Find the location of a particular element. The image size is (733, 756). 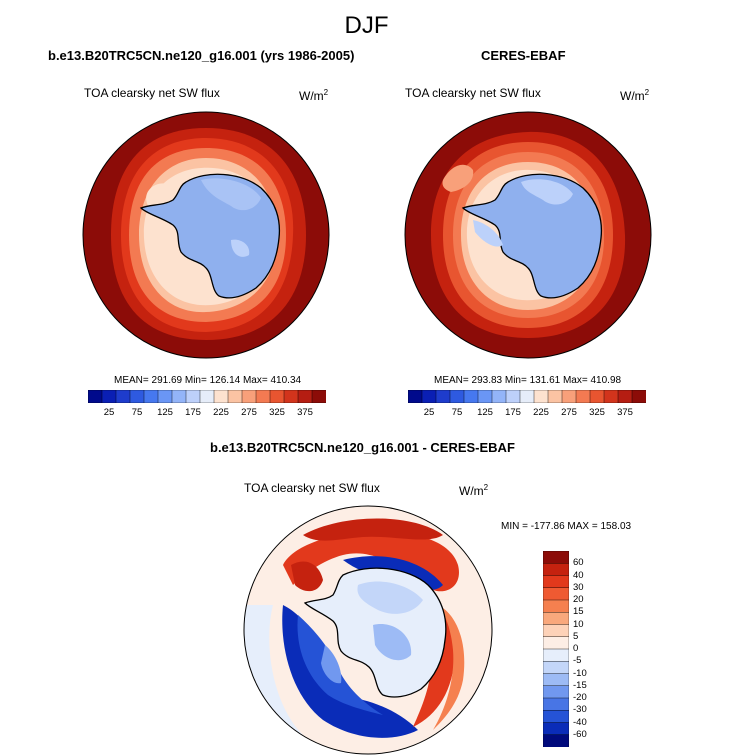

diff-colorbar-labels: 60 40 30 20 15 10 5 0 -5 -10 -15 -20 -30 -40 -60 is located at coordinates (593, 649).